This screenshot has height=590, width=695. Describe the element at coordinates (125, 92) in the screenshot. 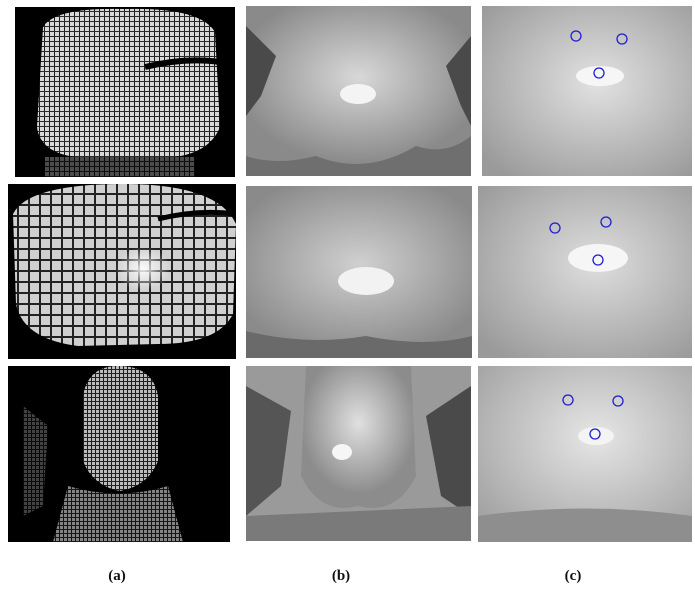

I see `raw-depth-grid-row1` at that location.